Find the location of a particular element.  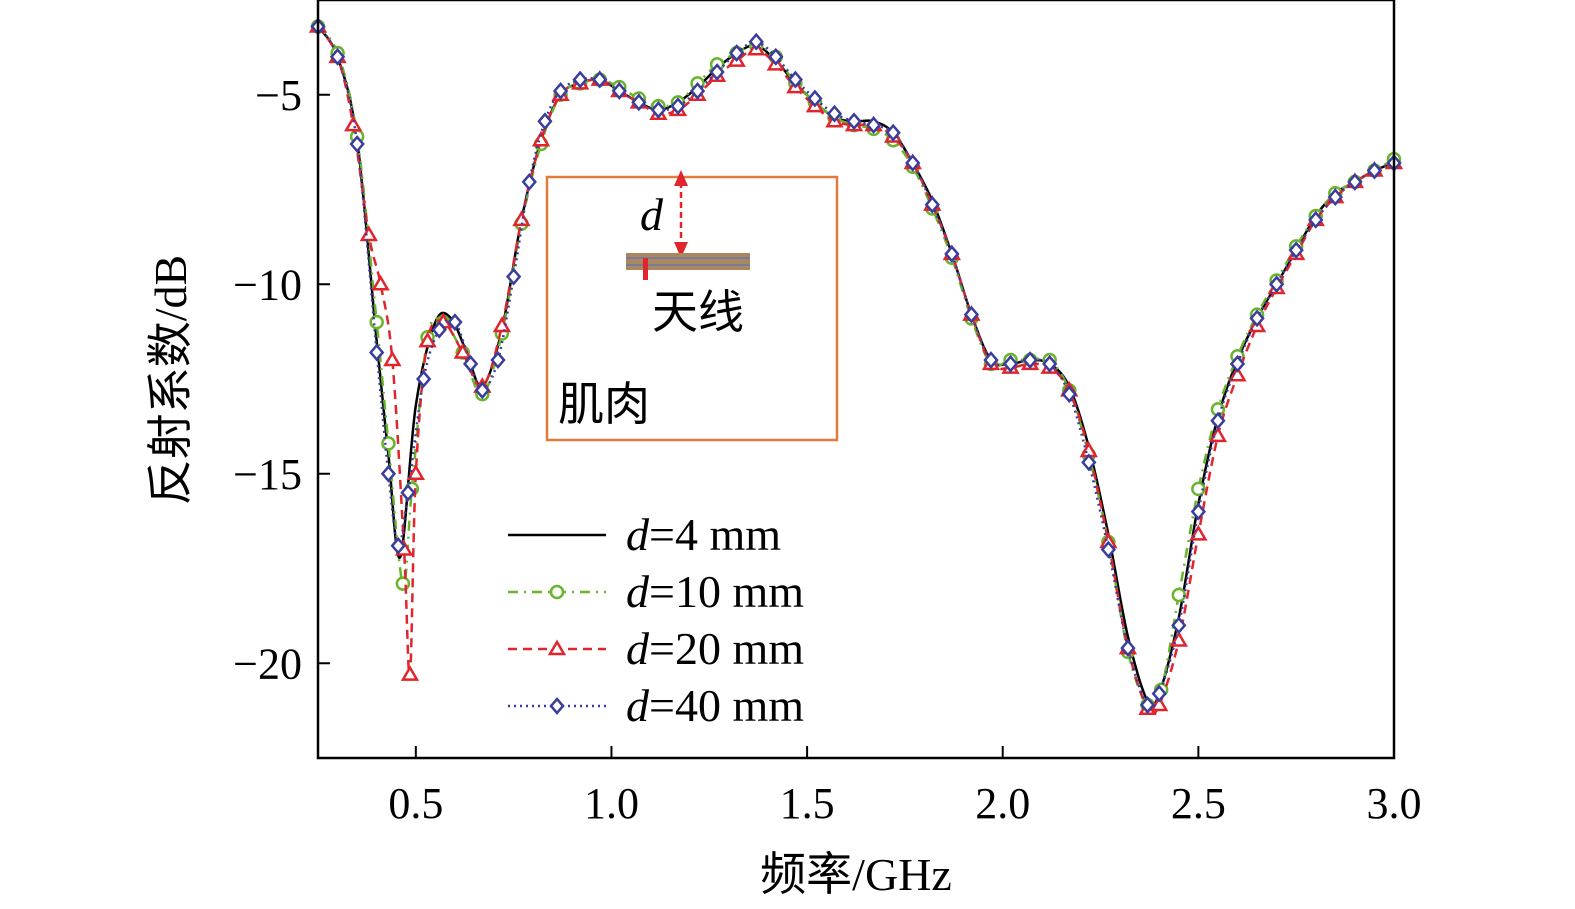

legend-entry: d=4 mm is located at coordinates (644, 534).